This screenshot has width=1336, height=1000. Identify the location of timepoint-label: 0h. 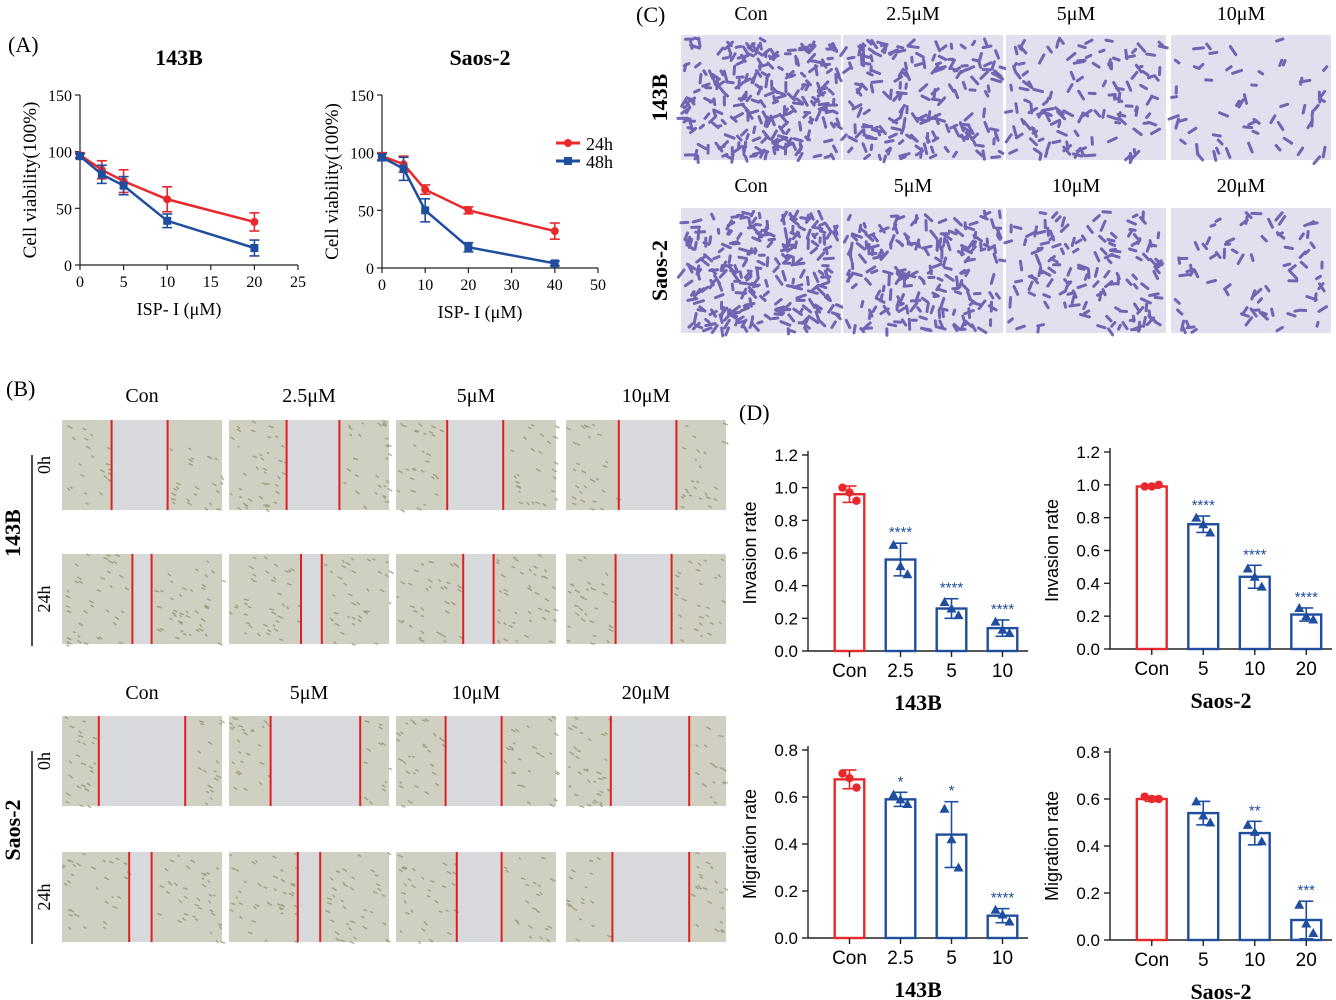
(44, 761).